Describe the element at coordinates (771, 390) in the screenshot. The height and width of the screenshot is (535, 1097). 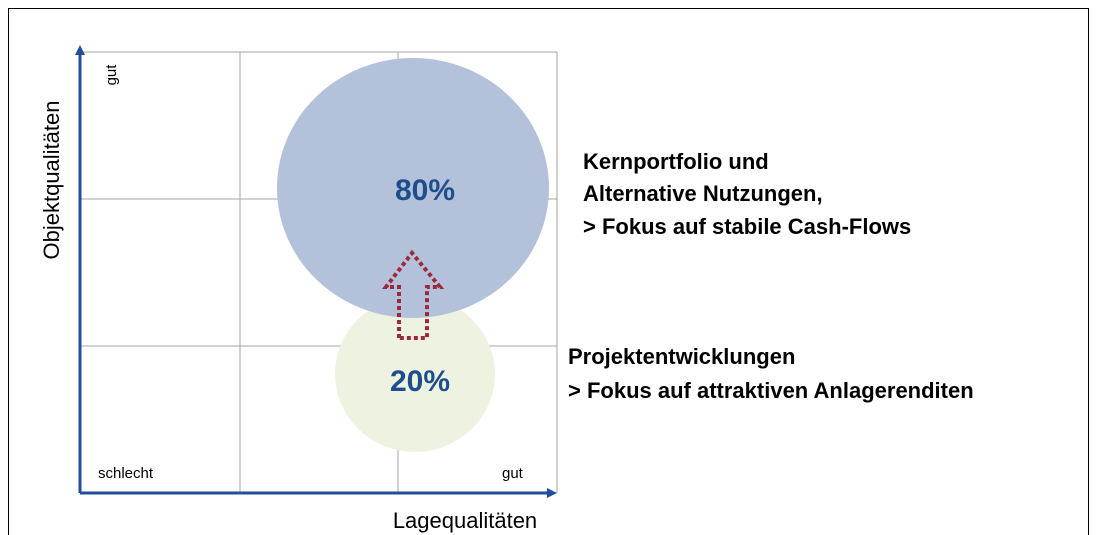
I see `annotation-line: > Fokus auf attraktiven Anlagerenditen` at that location.